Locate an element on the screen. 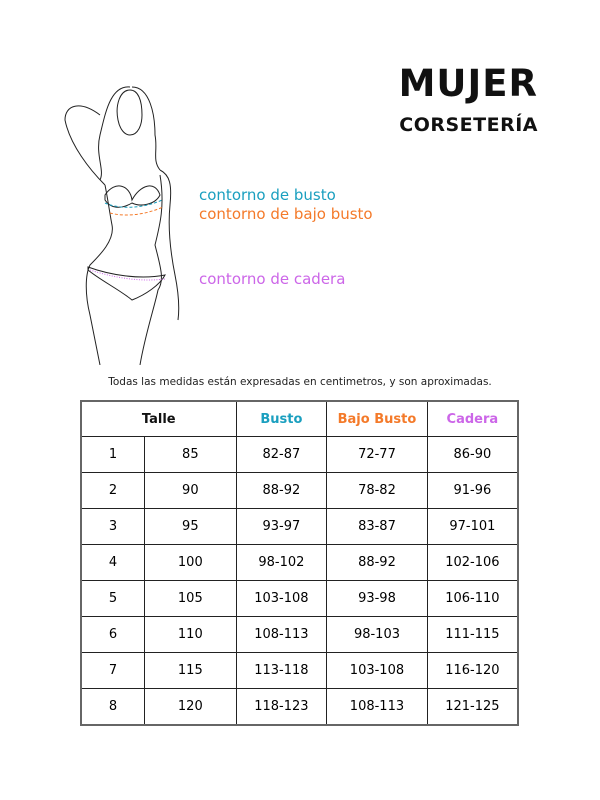 The image size is (600, 800). bust-range: 103-108 is located at coordinates (281, 598).